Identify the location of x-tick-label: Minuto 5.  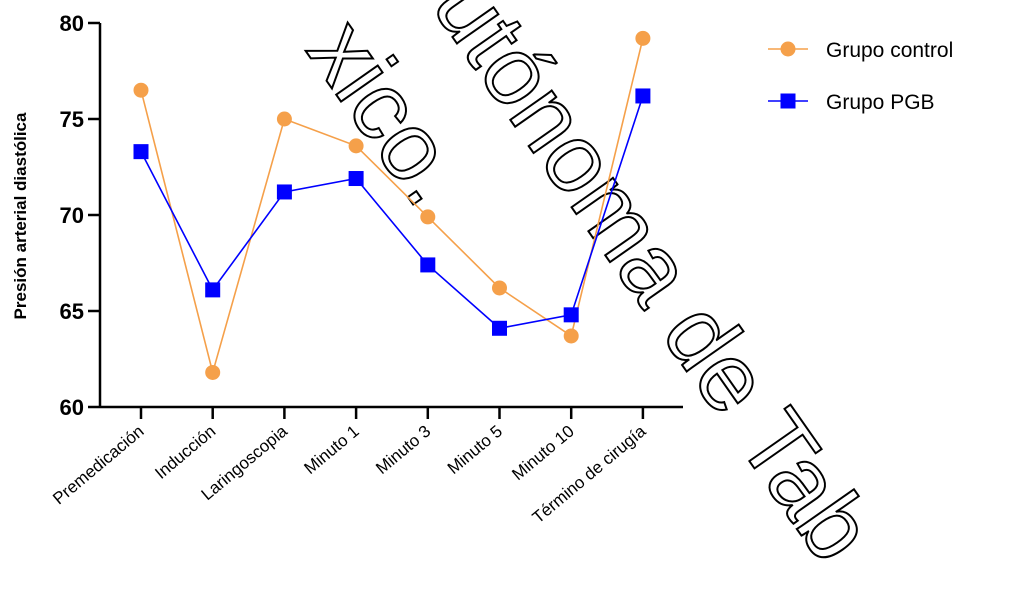
(475, 450).